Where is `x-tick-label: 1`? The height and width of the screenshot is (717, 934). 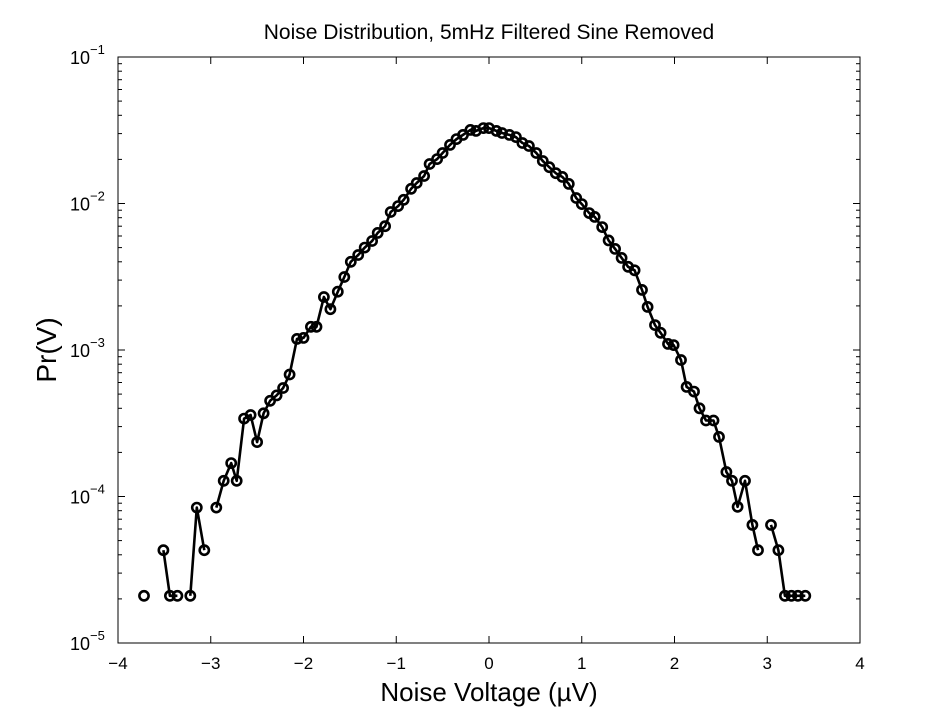
x-tick-label: 1 is located at coordinates (581, 663).